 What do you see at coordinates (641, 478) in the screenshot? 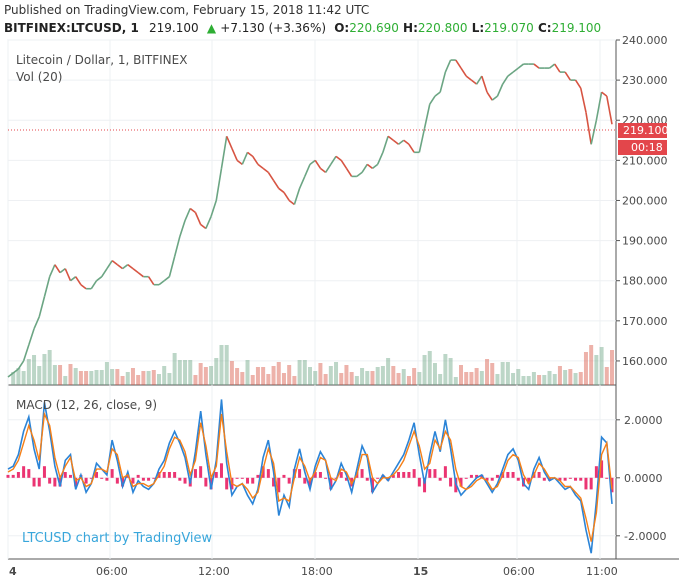
I see `macd-axis-labels: 2.0000 0.0000 -2.0000` at bounding box center [641, 478].